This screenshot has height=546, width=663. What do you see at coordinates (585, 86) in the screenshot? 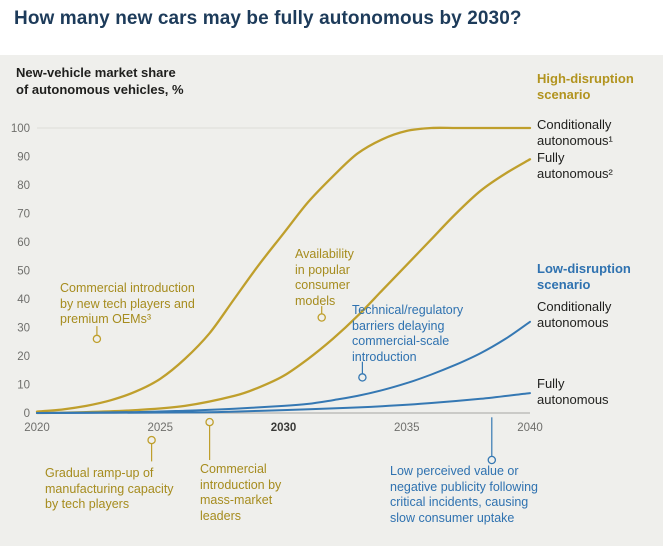
I see `legend-high-disruption-scenario: High-disruption scenario` at bounding box center [585, 86].